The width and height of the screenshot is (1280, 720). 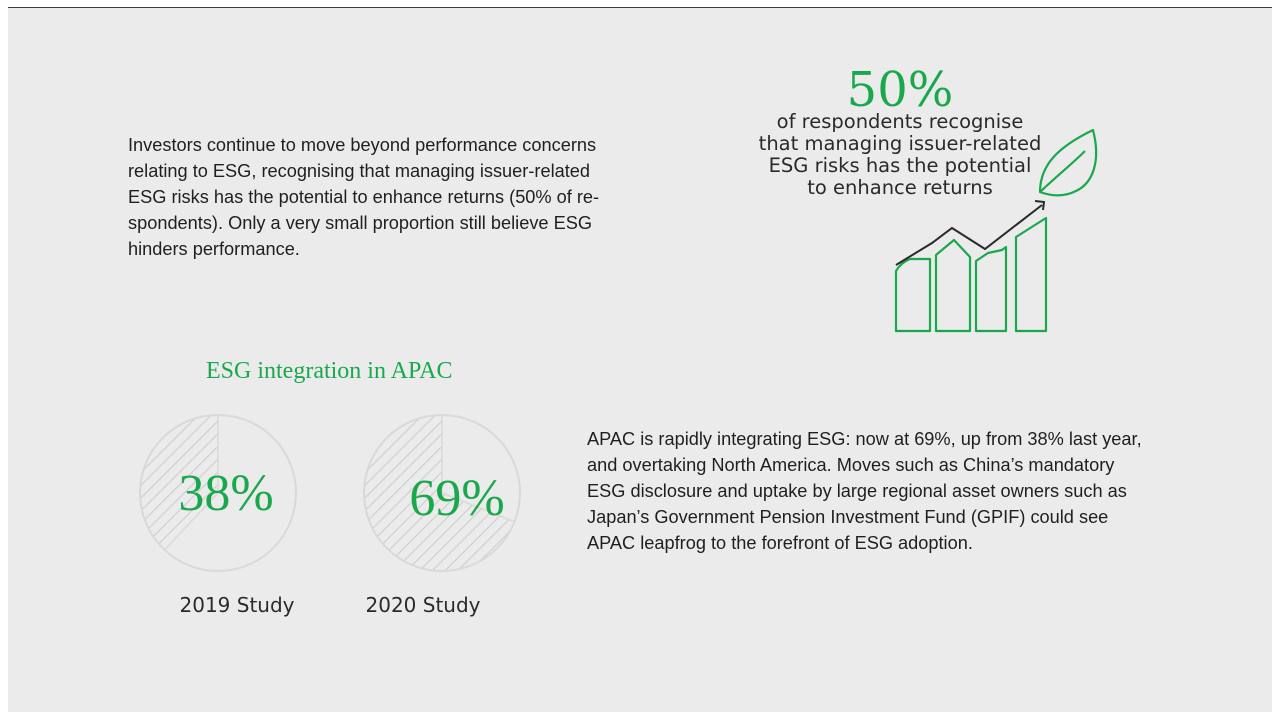 I want to click on pie-chart-2019: 38%, so click(x=218, y=493).